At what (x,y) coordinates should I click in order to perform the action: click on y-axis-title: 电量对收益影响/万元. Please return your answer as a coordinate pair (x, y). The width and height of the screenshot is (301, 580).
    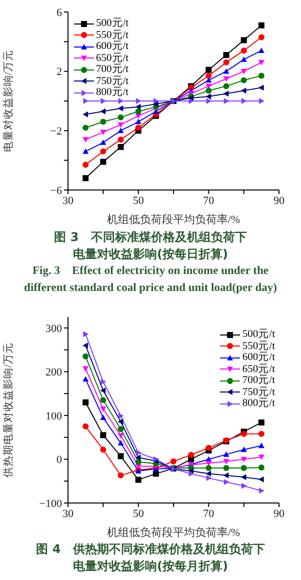
    Looking at the image, I should click on (8, 101).